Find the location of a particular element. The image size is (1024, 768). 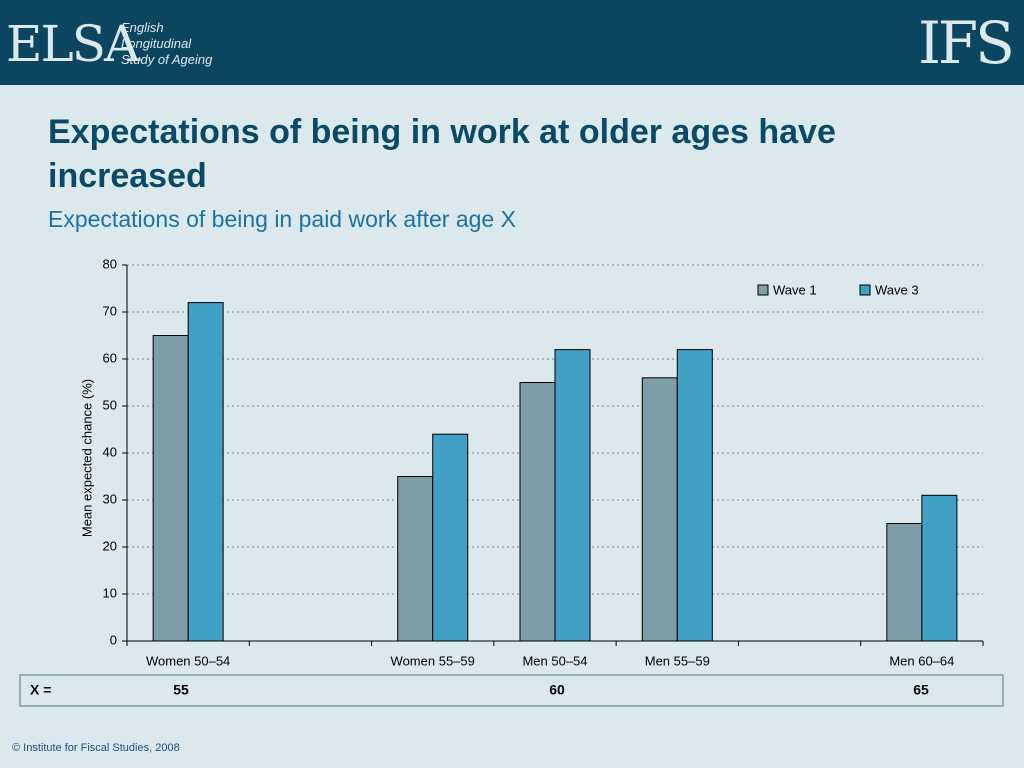

y-tick-label: 70 is located at coordinates (110, 310).